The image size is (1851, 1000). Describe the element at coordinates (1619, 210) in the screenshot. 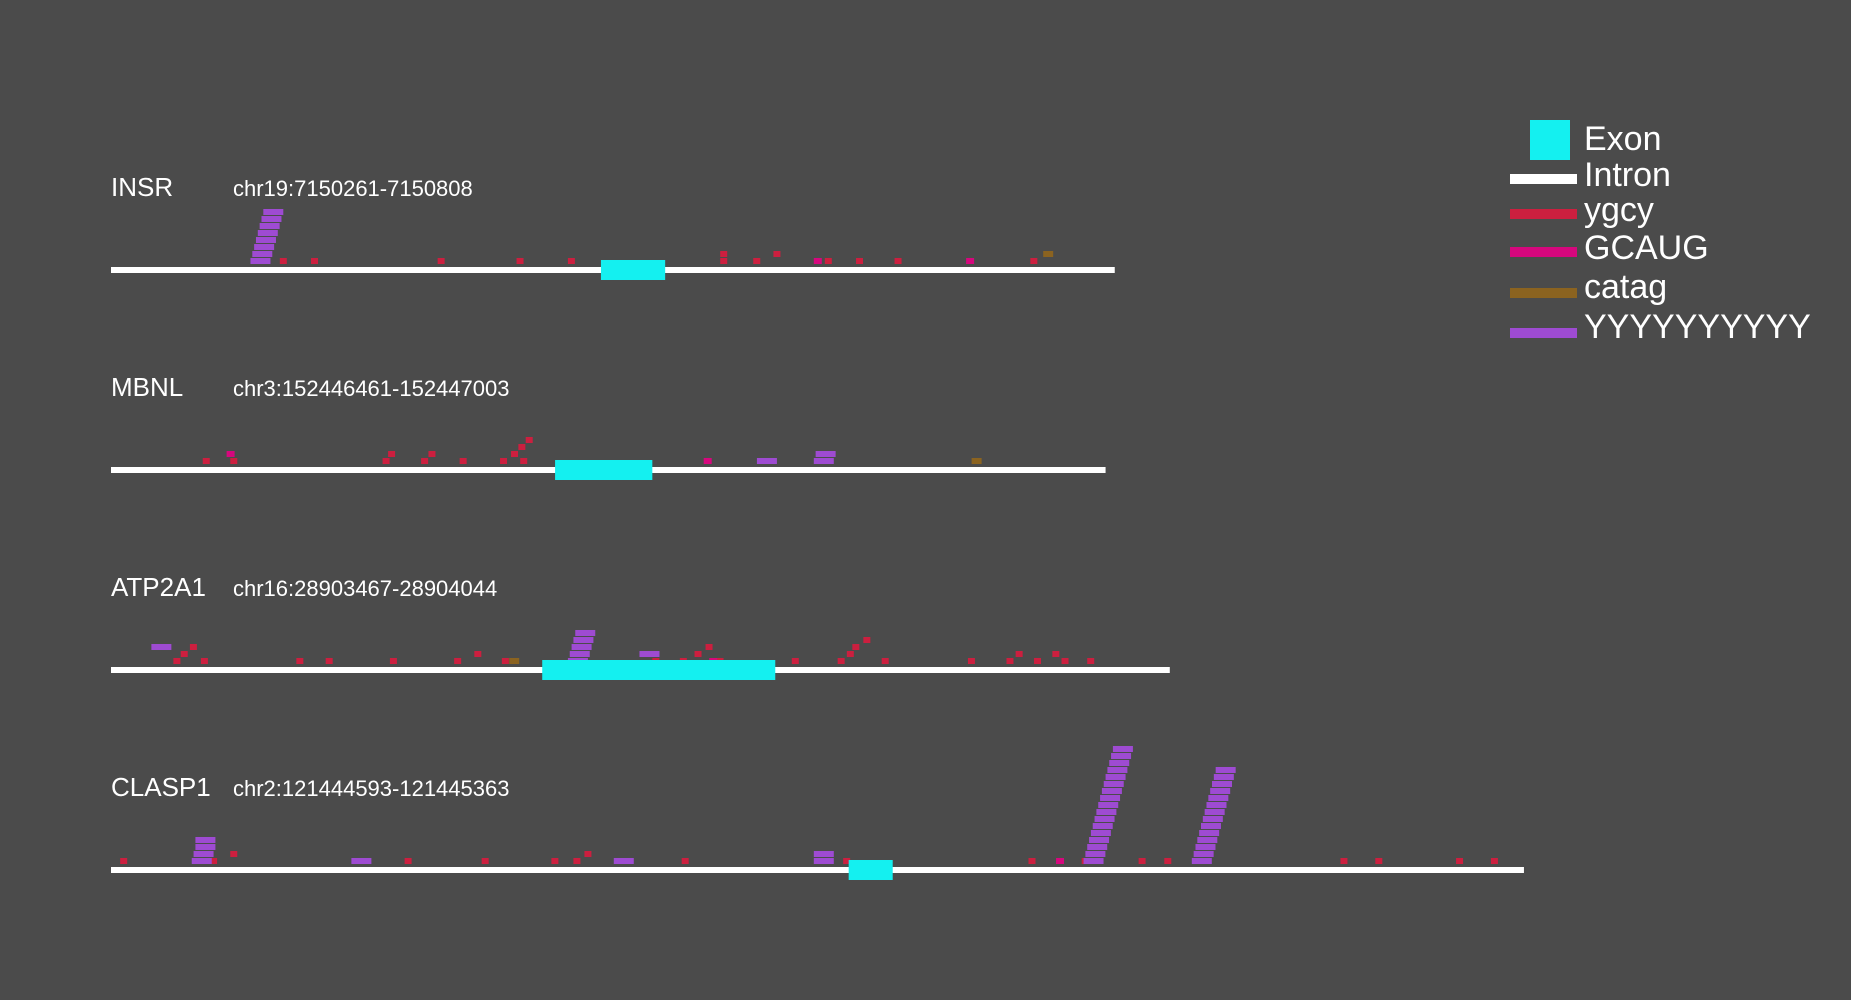

I see `legend-label: ygcy` at that location.